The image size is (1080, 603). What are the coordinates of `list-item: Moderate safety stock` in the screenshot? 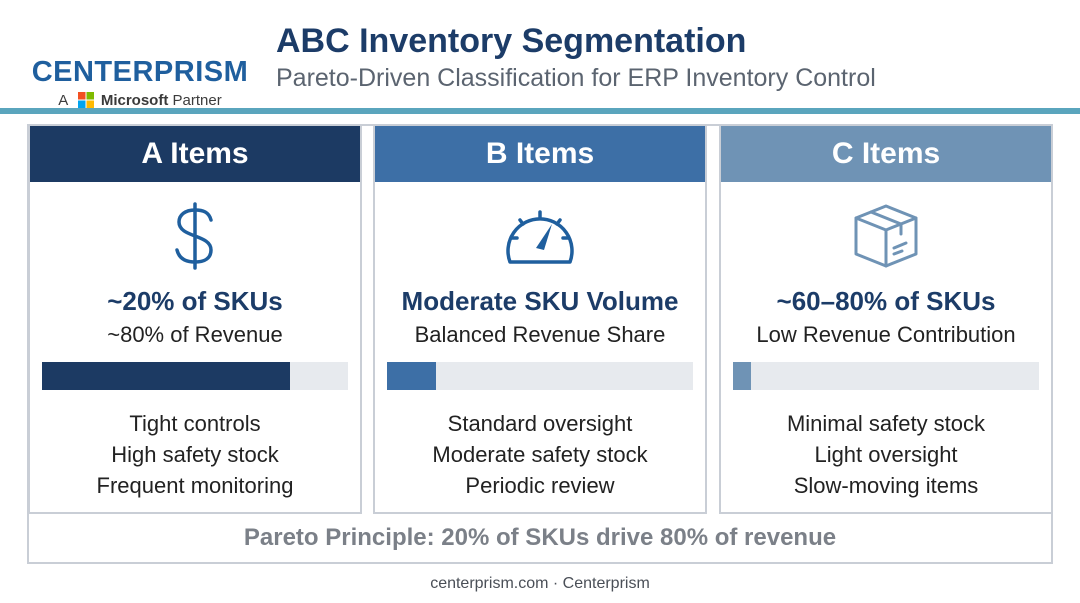 It's located at (540, 454).